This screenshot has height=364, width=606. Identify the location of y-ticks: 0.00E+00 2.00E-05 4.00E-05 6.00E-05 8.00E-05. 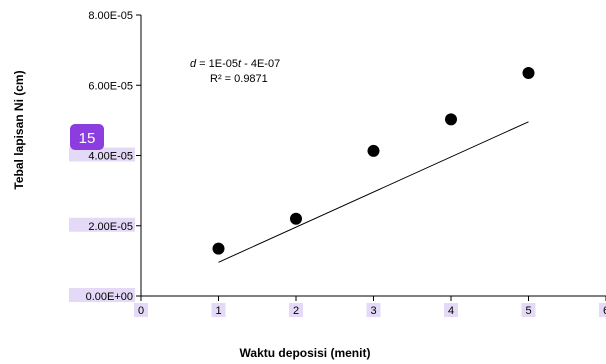
(113, 156).